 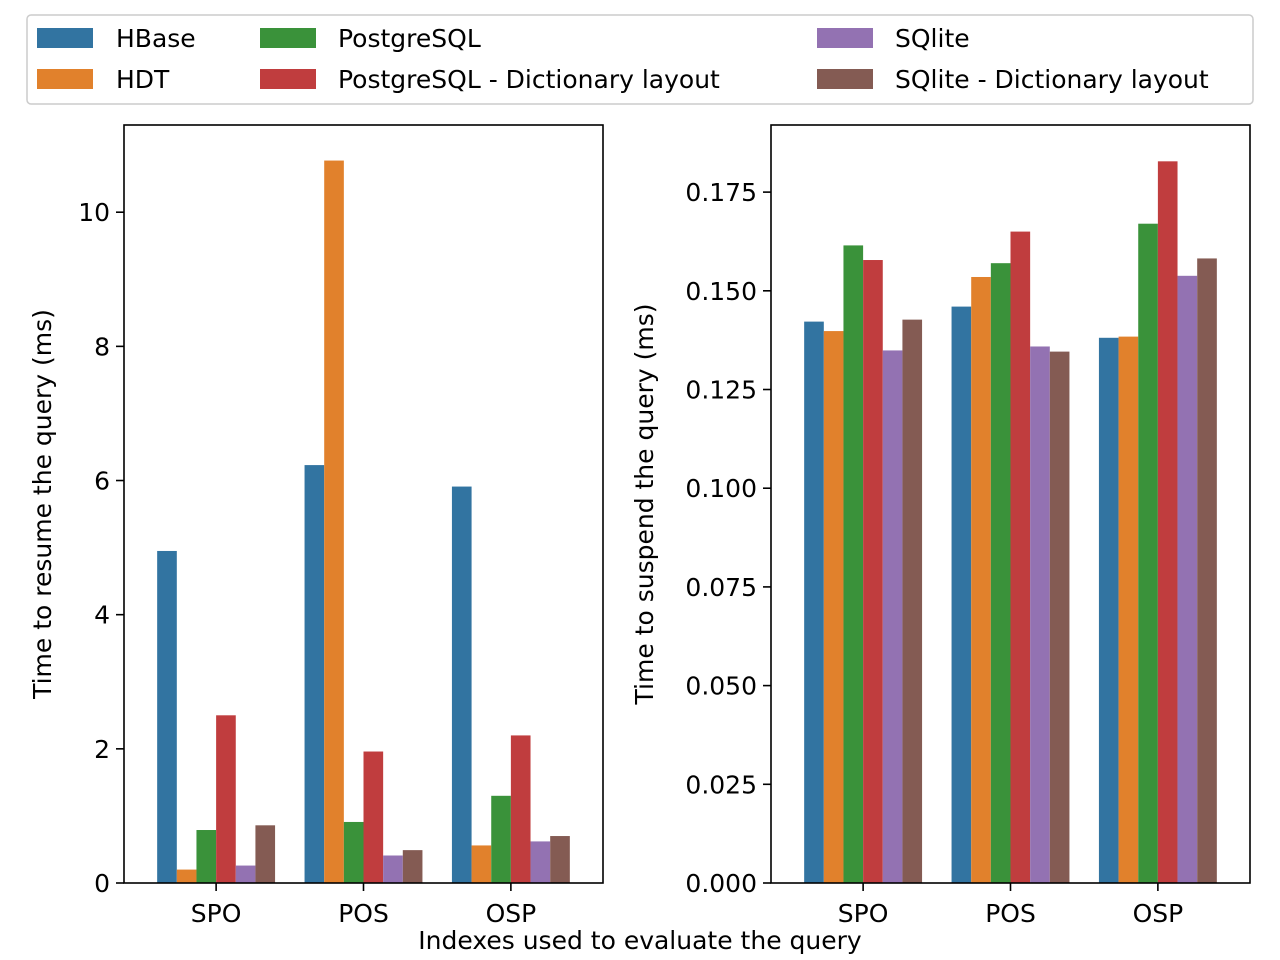 I want to click on x-tick-label-suspend-pos: POS, so click(x=1010, y=913).